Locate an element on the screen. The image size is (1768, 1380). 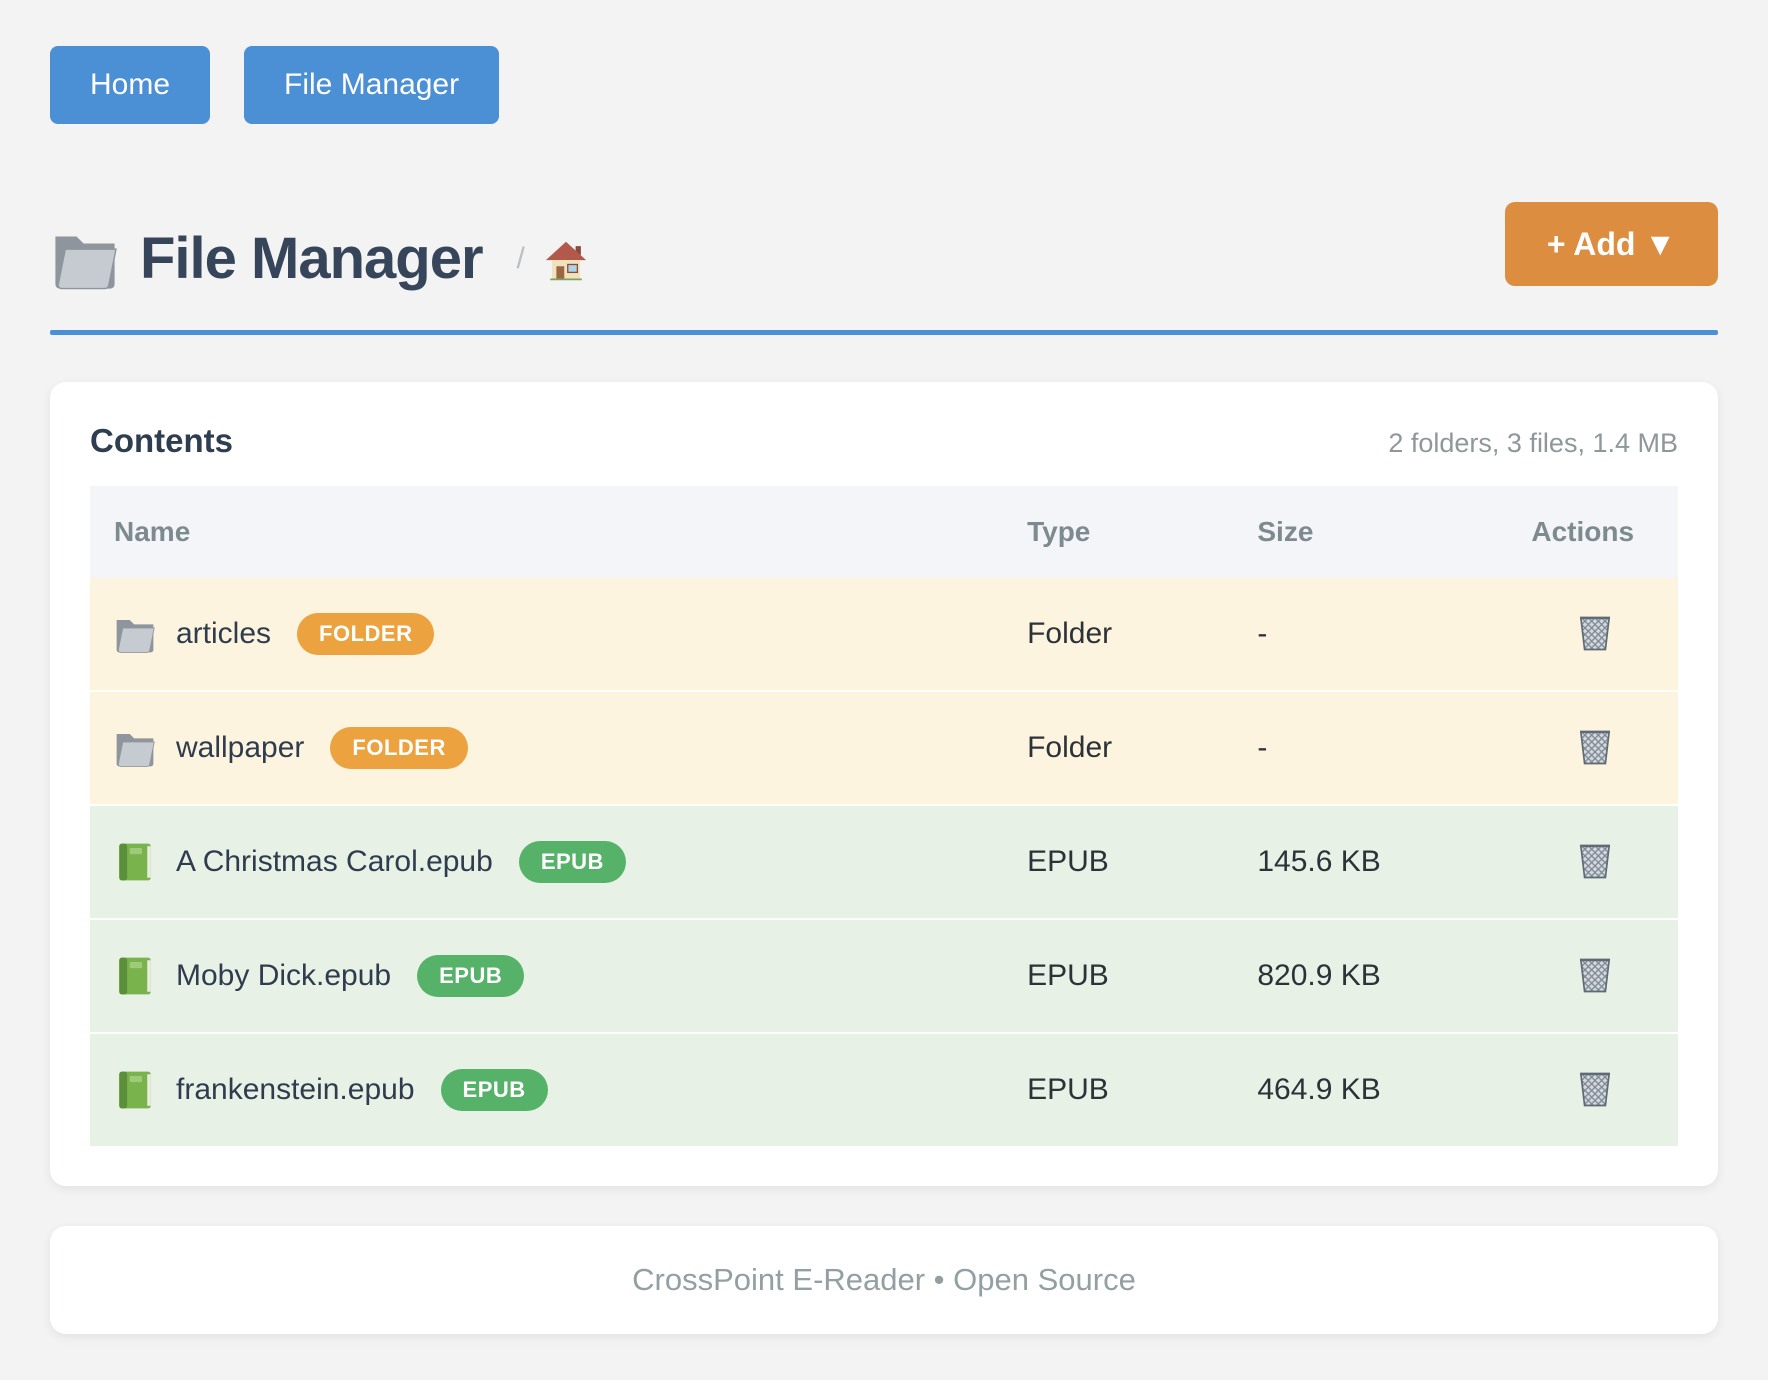
contents-summary: 2 folders, 3 files, 1.4 MB is located at coordinates (1533, 443).